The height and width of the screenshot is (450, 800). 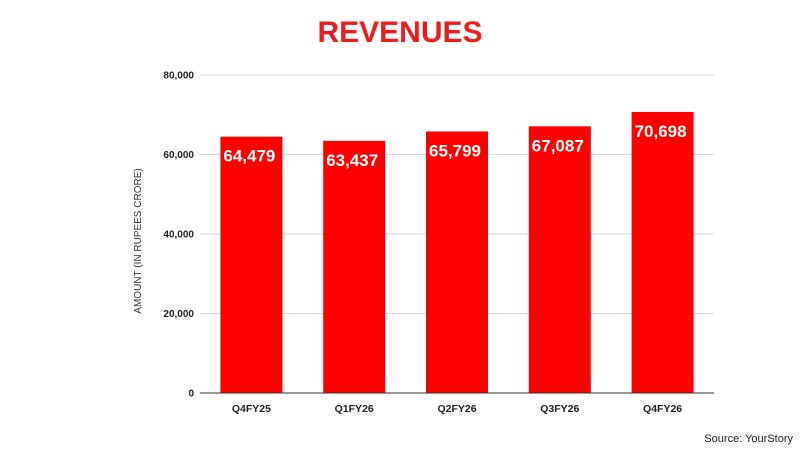 I want to click on x-category-label: Q4FY26, so click(x=662, y=409).